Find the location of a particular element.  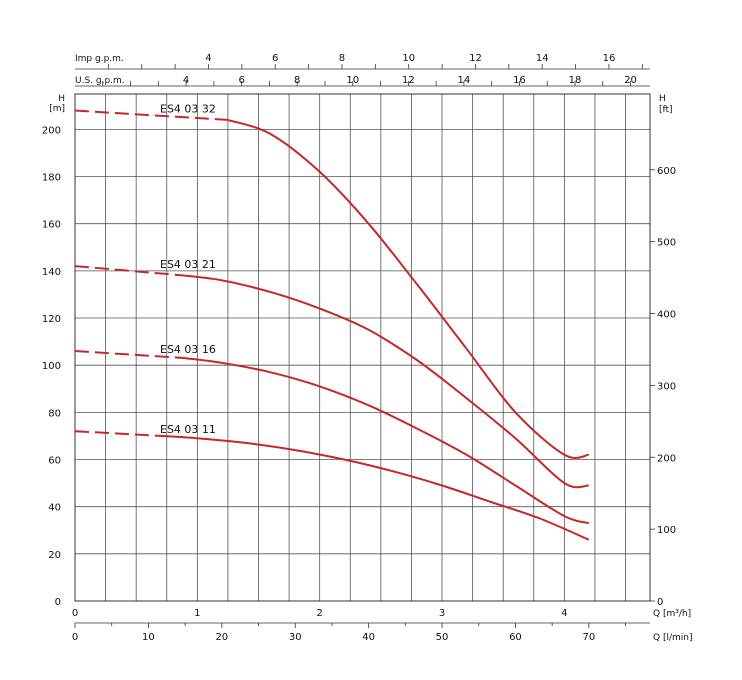

y-tick-label-ft: 300 is located at coordinates (666, 386).